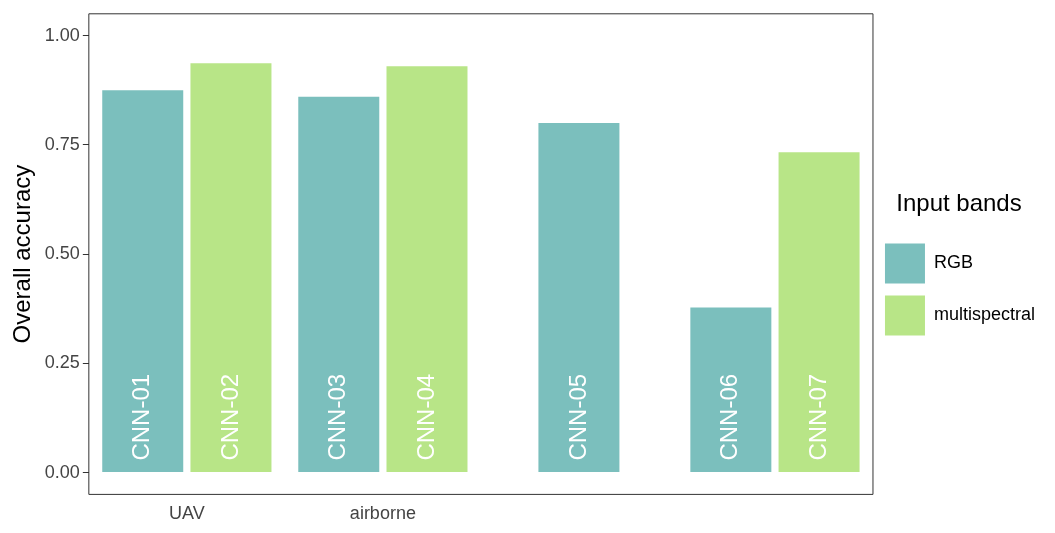  What do you see at coordinates (62, 34) in the screenshot?
I see `y-tick-label: 1.00` at bounding box center [62, 34].